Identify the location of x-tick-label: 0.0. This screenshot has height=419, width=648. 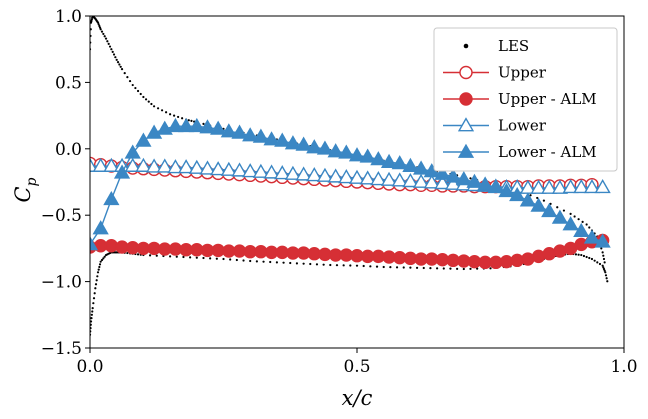
(89, 367).